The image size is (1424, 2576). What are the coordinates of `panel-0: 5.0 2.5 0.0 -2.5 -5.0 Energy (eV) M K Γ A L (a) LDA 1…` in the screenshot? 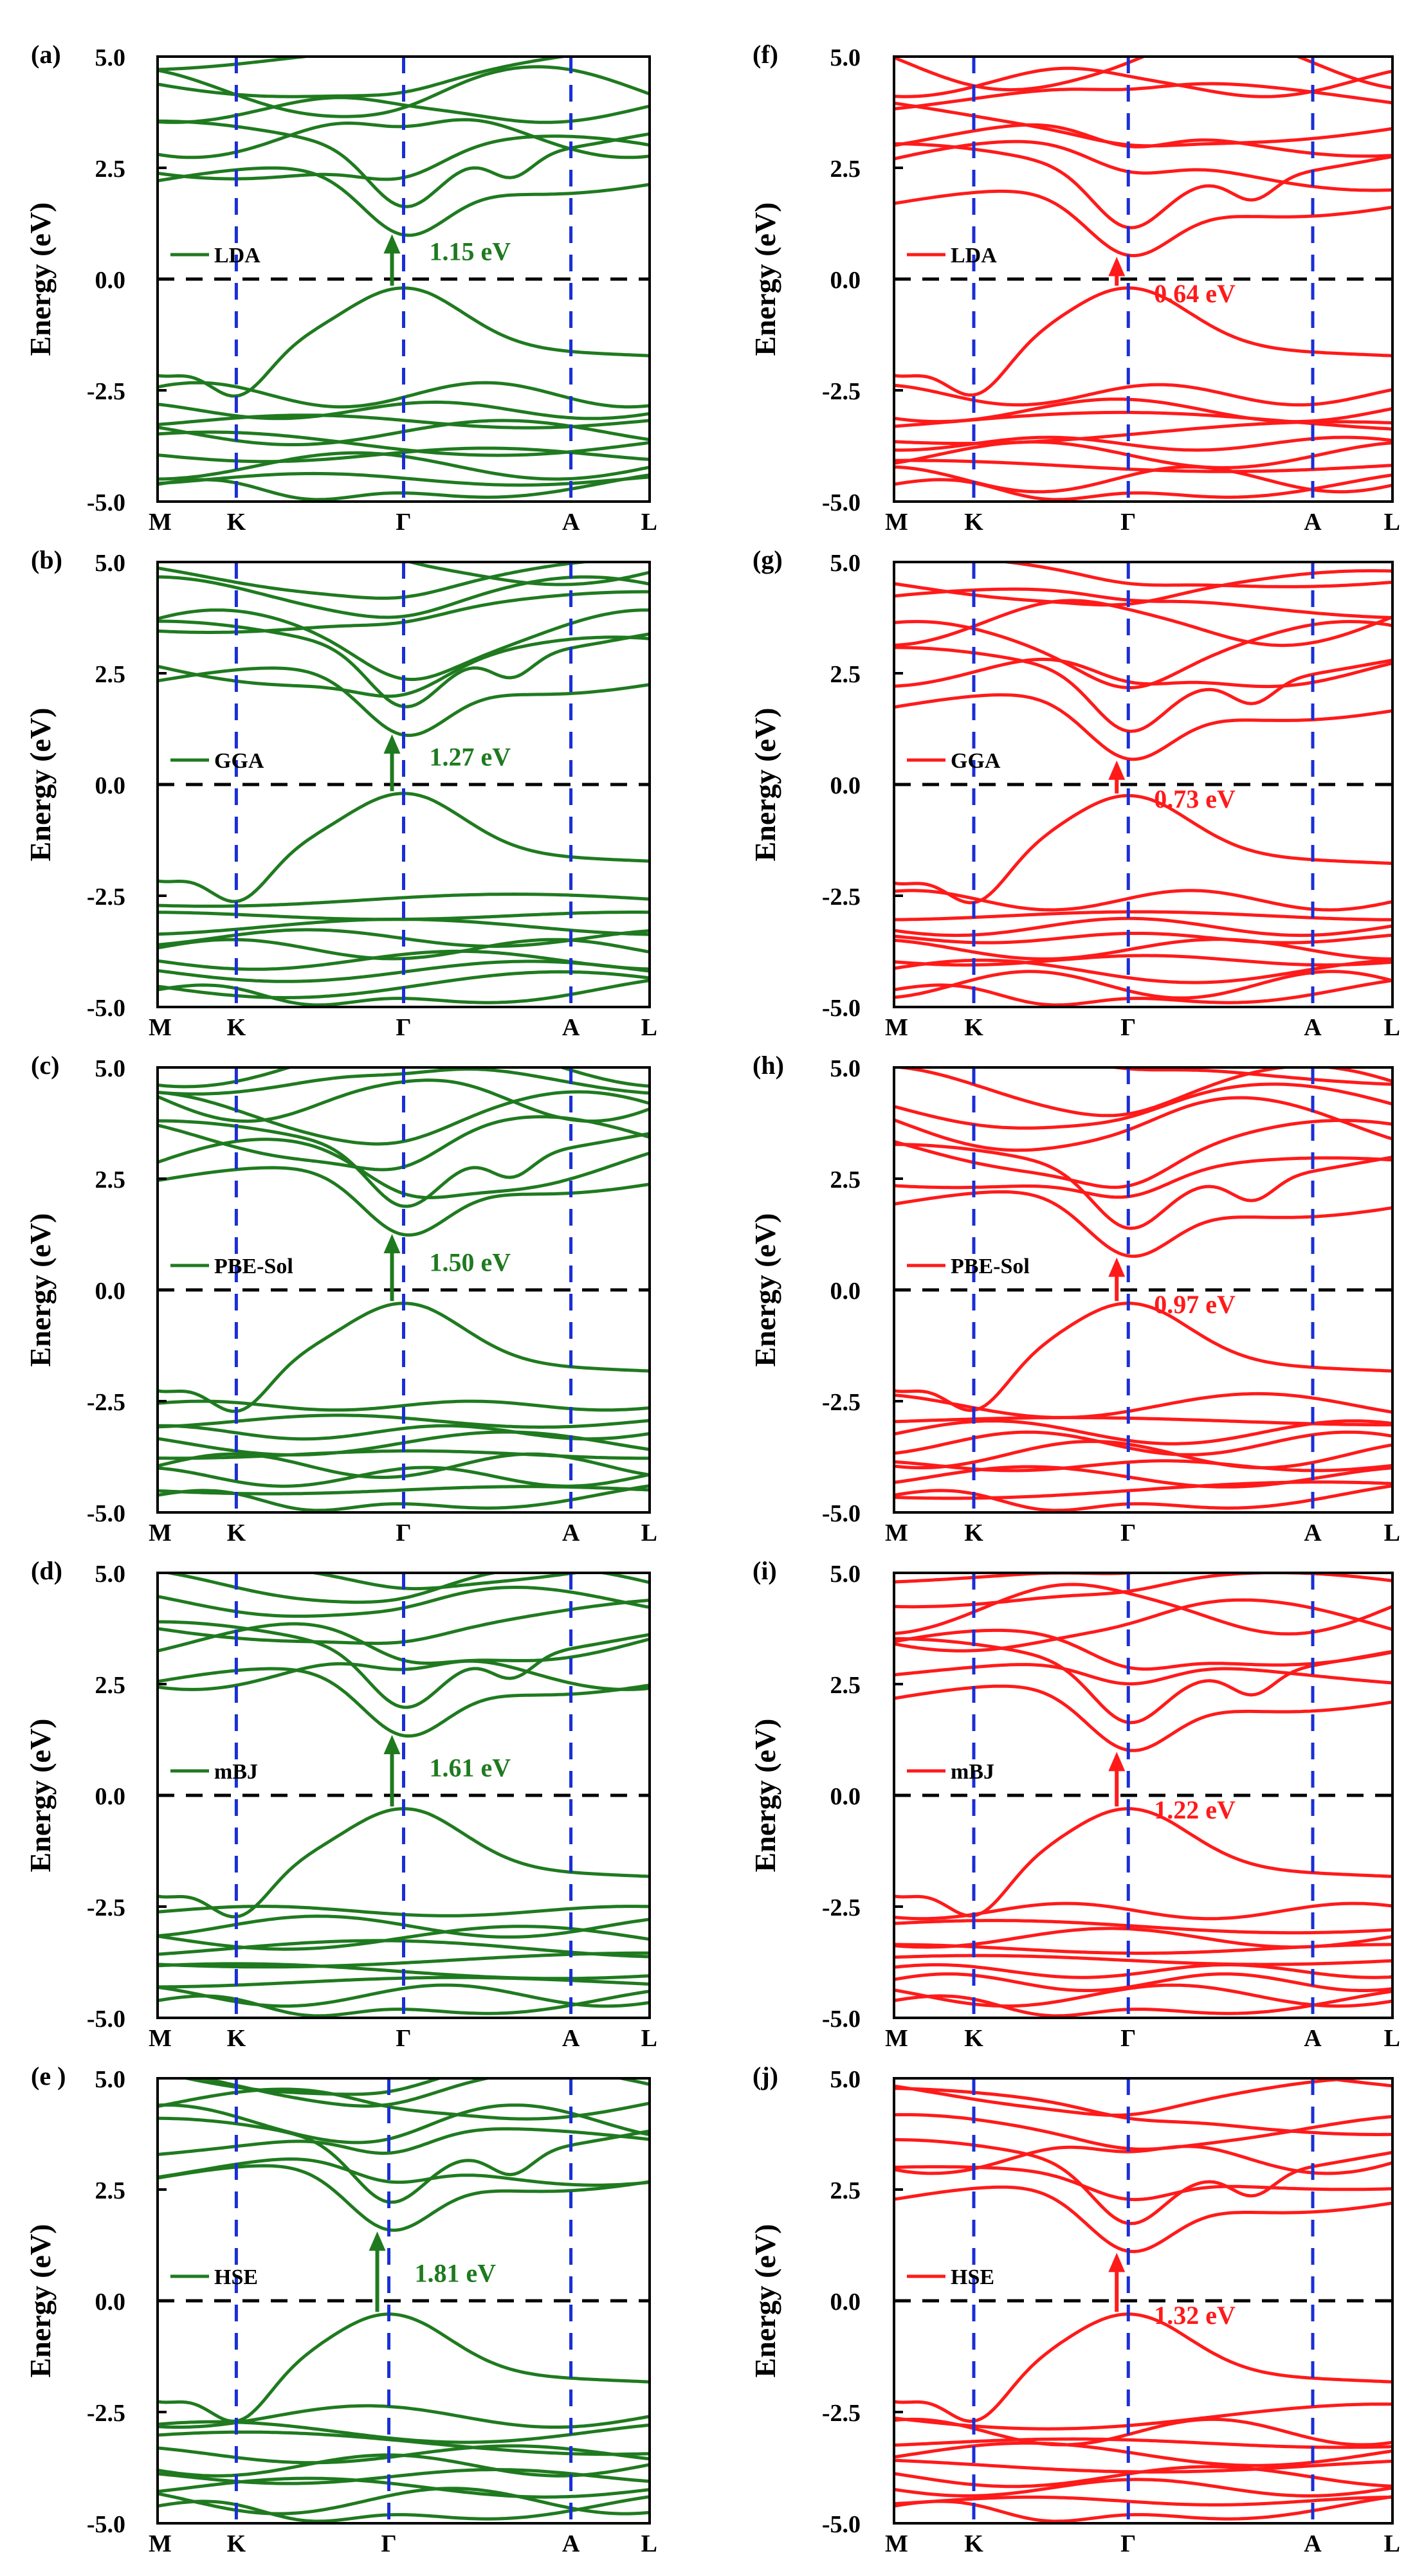 It's located at (340, 288).